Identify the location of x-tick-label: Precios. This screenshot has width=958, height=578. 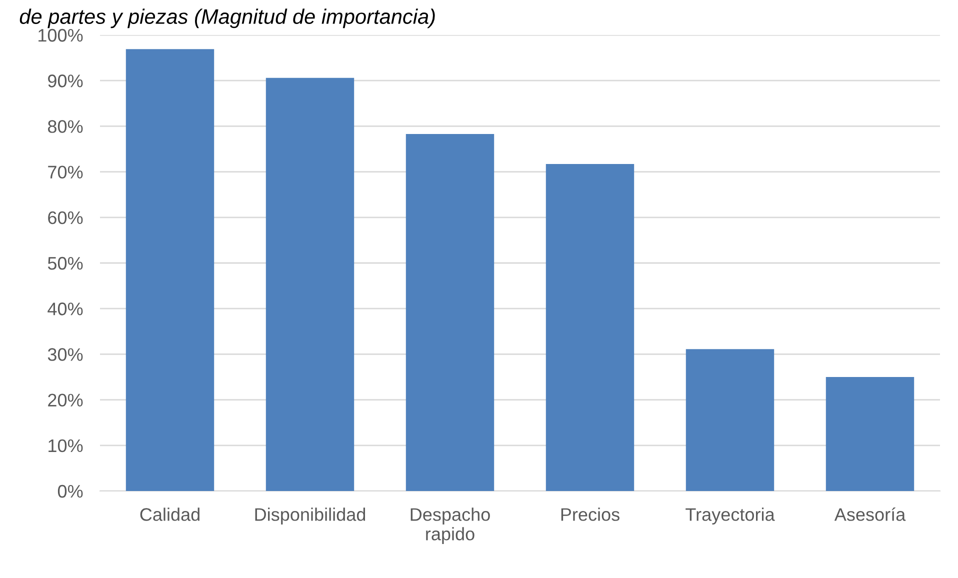
(590, 514).